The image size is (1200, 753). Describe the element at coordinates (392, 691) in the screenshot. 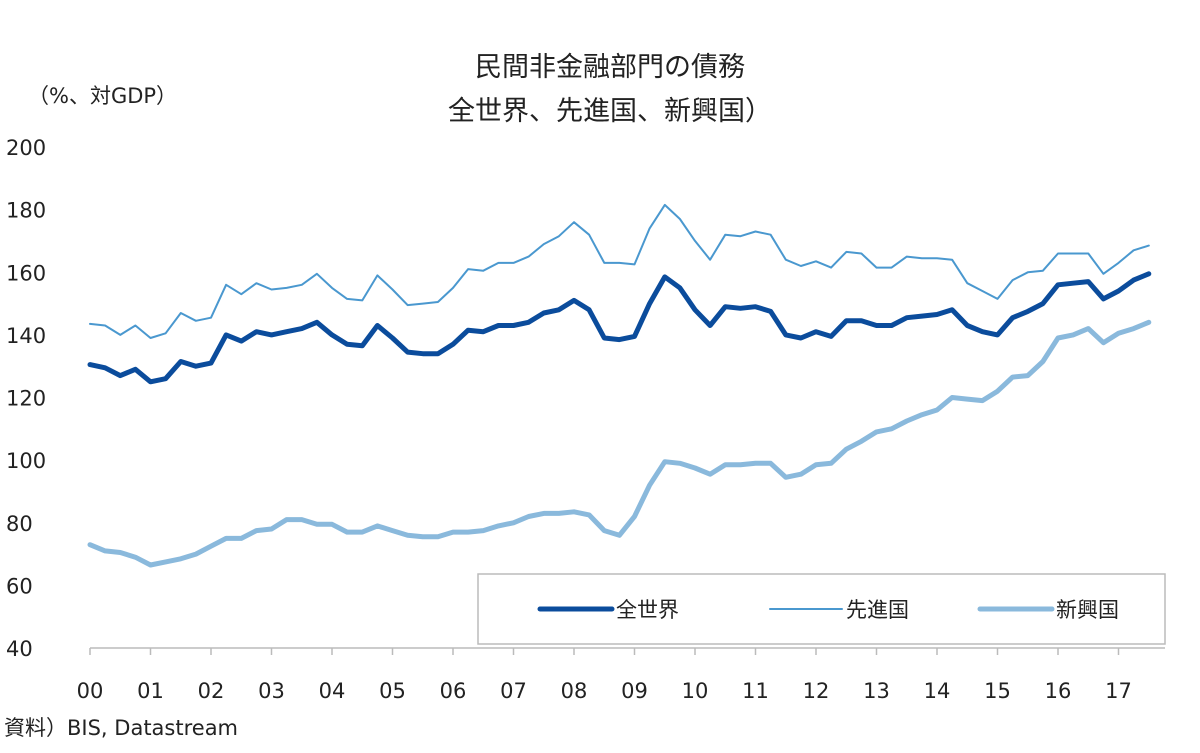

I see `x-tick-label: 05` at that location.